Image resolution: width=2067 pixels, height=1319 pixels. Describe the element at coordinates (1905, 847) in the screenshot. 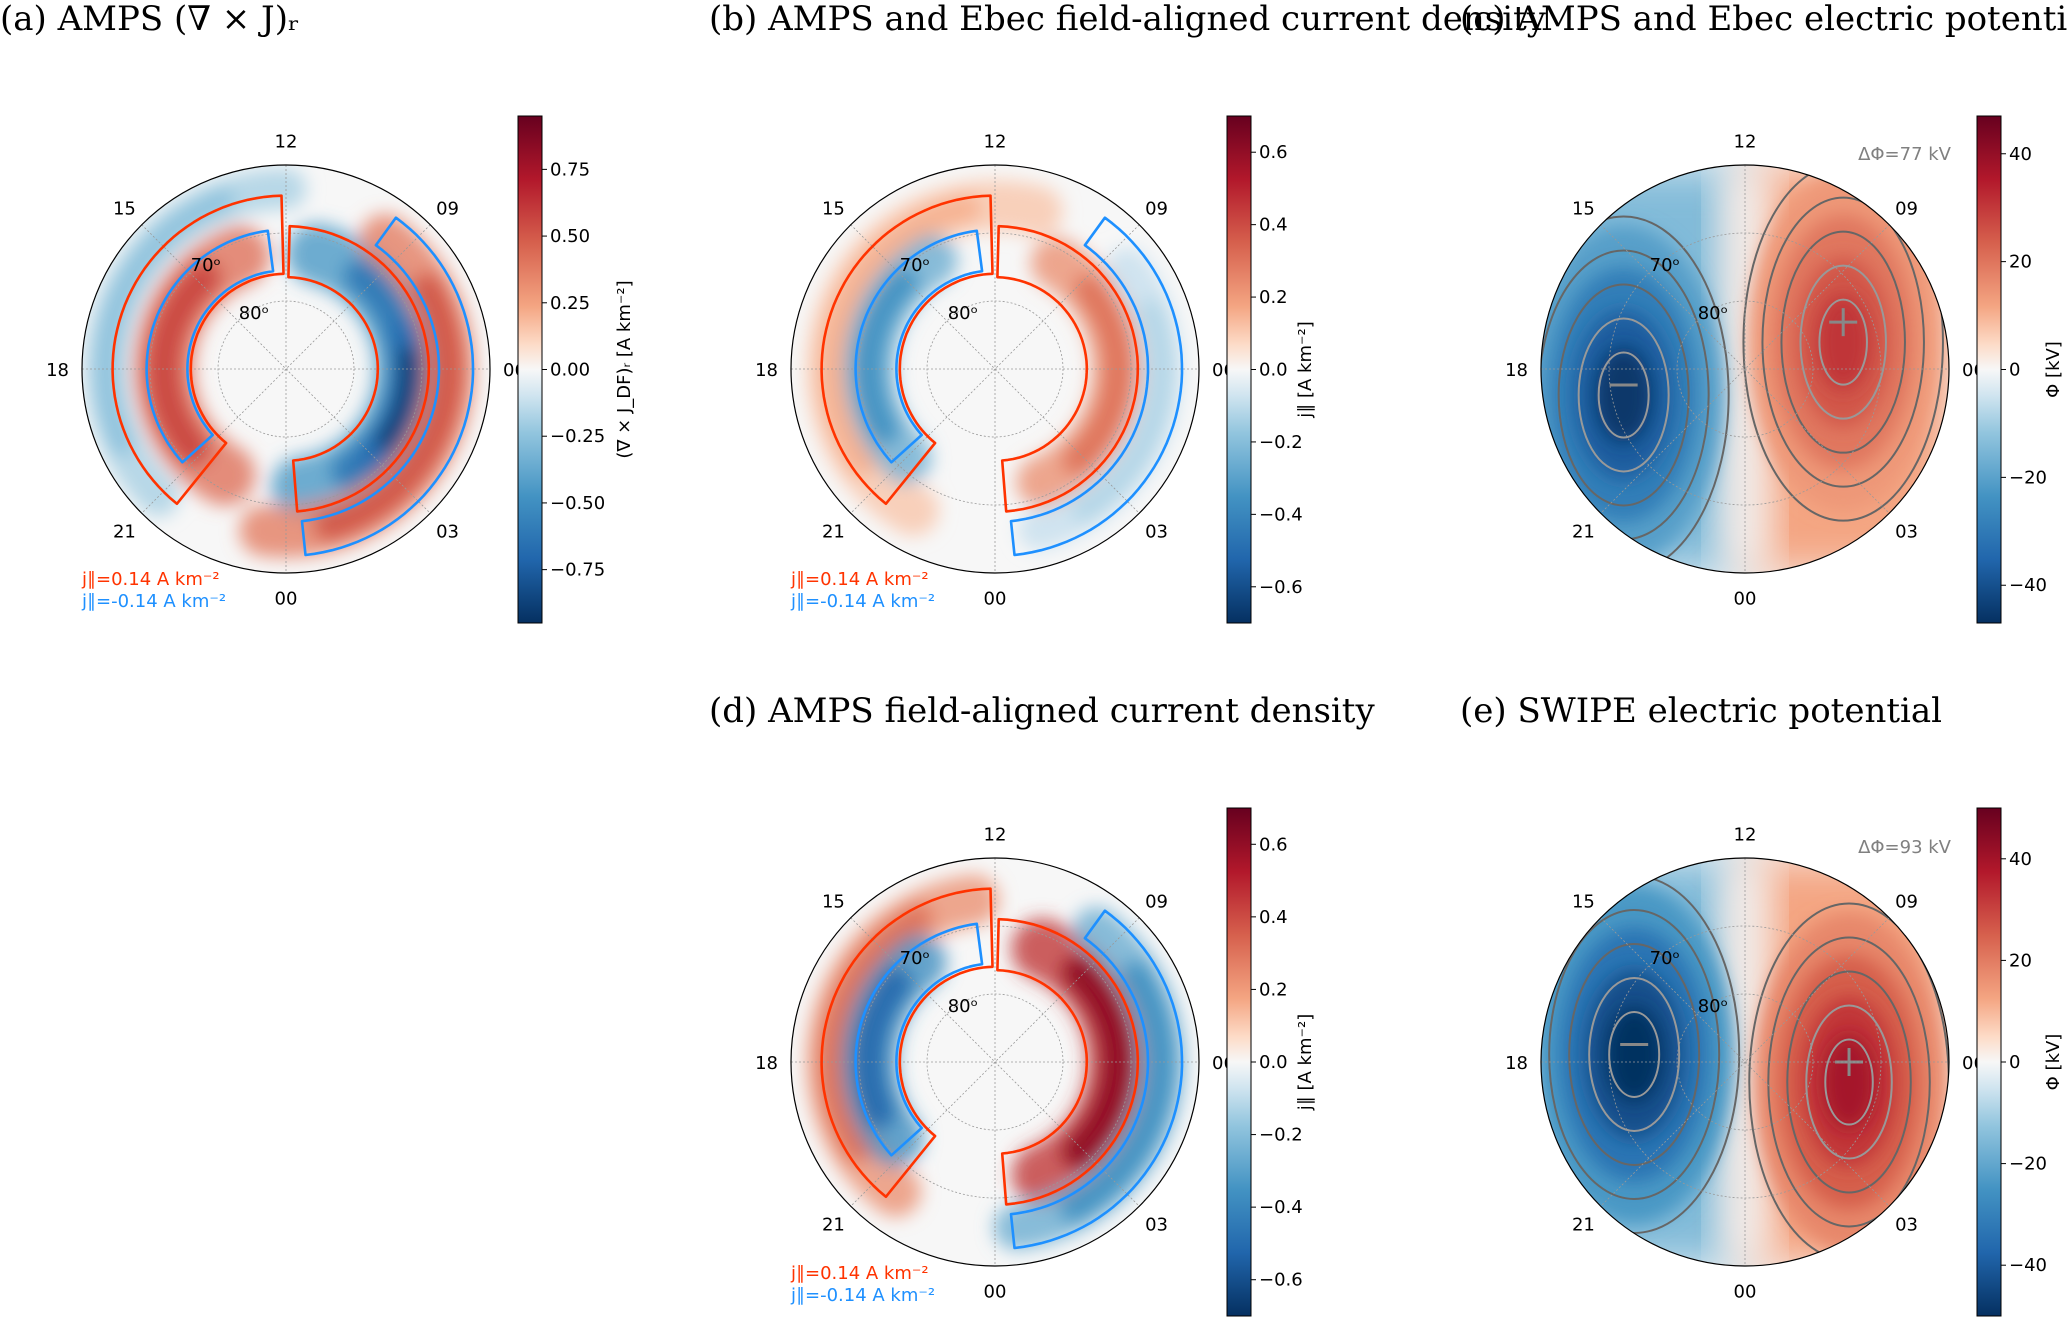

I see `potential-difference-annotation: ΔΦ=93 kV` at that location.